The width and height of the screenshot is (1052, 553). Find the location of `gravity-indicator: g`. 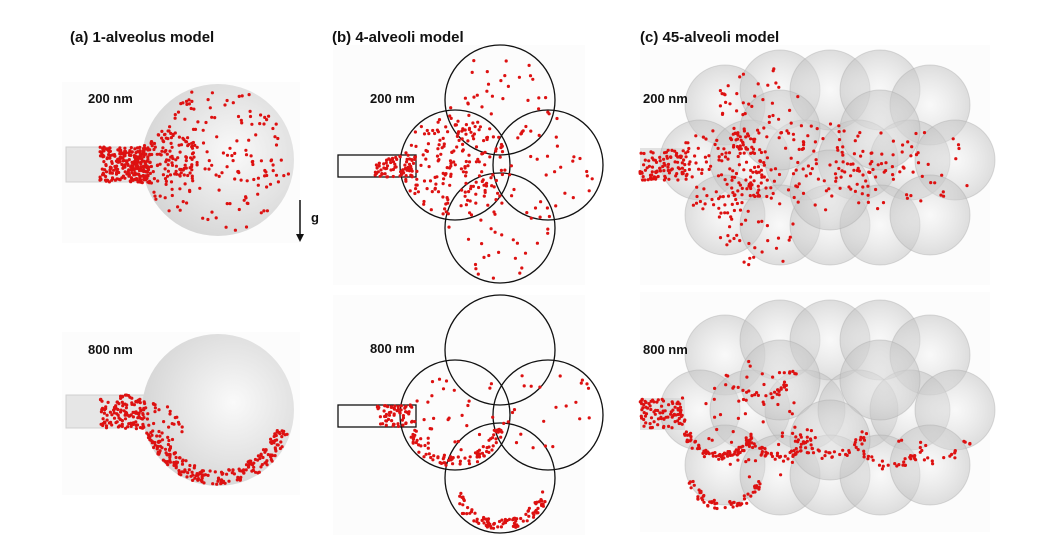

gravity-indicator: g is located at coordinates (307, 221).